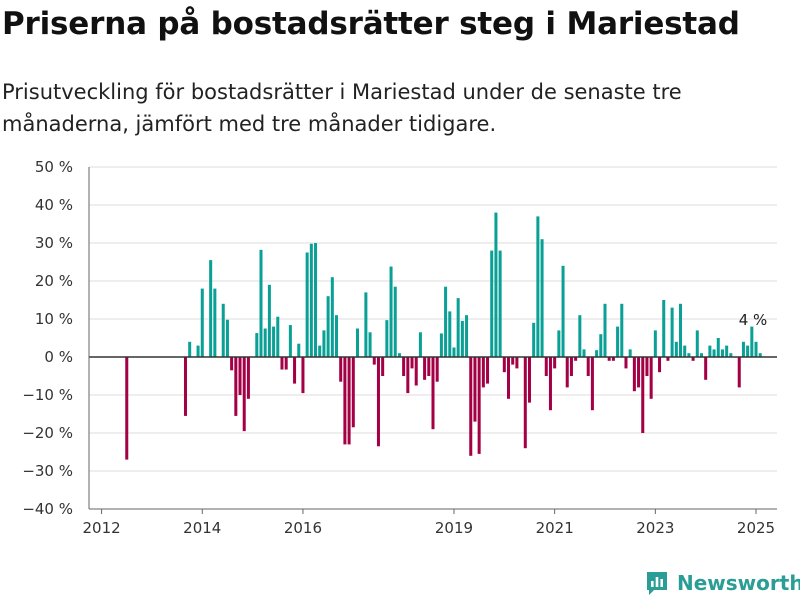 Image resolution: width=800 pixels, height=600 pixels. Describe the element at coordinates (655, 528) in the screenshot. I see `x-tick-label: 2023` at that location.